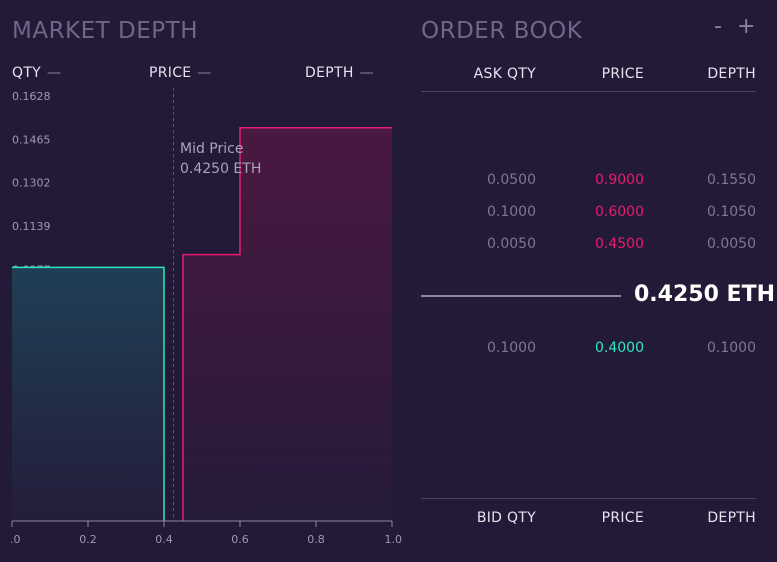 This screenshot has width=777, height=562. I want to click on qty-header: QTY —, so click(36, 73).